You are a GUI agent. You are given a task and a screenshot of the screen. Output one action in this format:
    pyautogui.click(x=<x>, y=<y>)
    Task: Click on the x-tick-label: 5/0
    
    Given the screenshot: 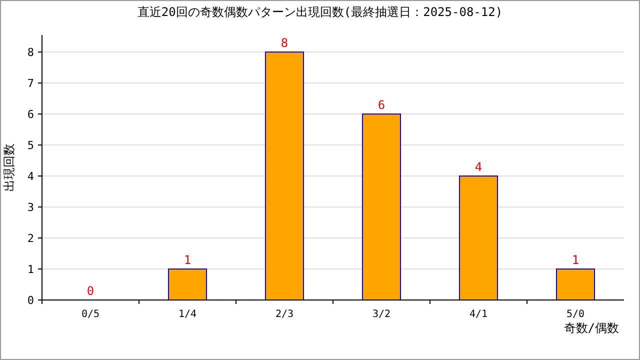 What is the action you would take?
    pyautogui.click(x=575, y=314)
    